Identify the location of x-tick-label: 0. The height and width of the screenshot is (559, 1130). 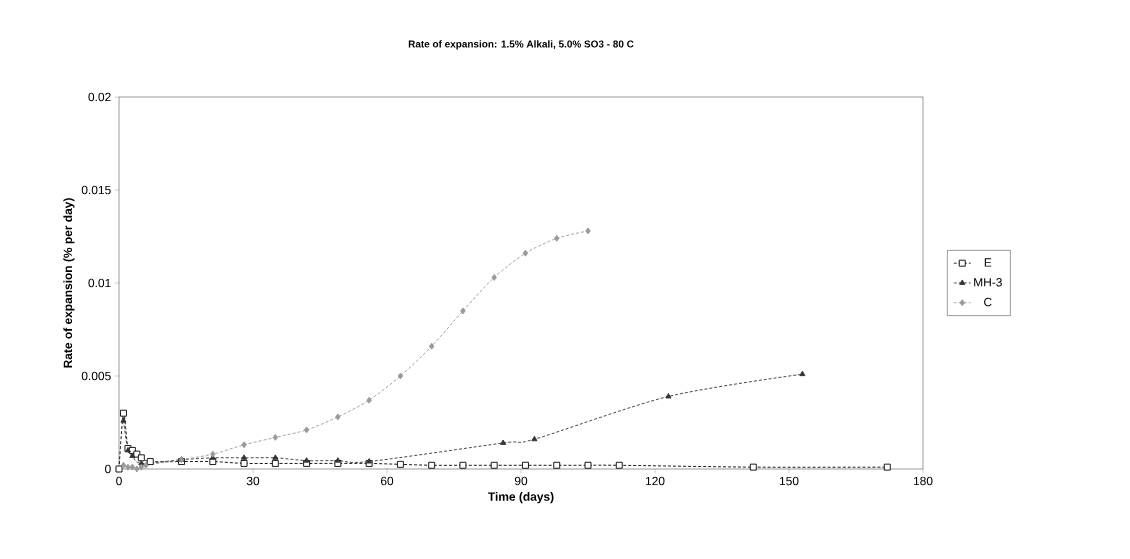
(119, 481).